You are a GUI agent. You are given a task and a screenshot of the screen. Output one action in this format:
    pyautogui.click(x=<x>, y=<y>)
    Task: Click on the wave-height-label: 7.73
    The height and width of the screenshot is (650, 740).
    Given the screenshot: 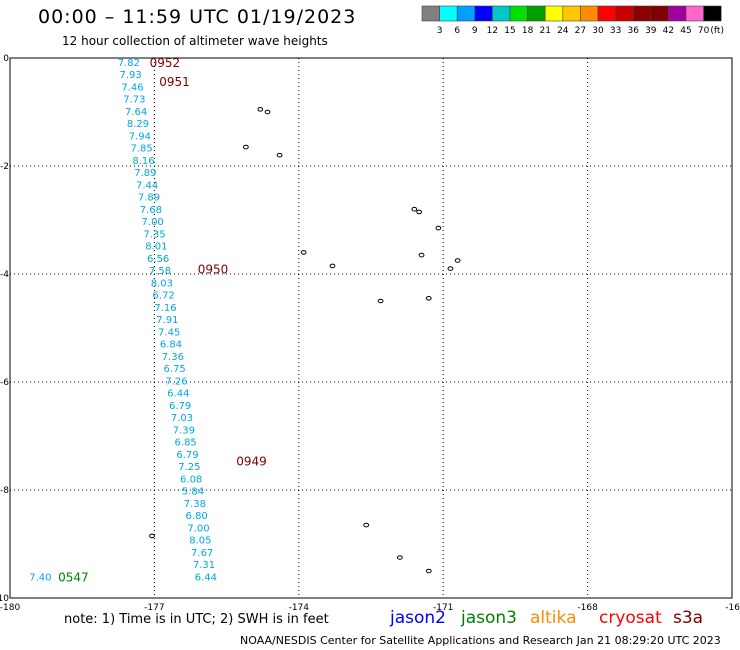 What is the action you would take?
    pyautogui.click(x=134, y=100)
    